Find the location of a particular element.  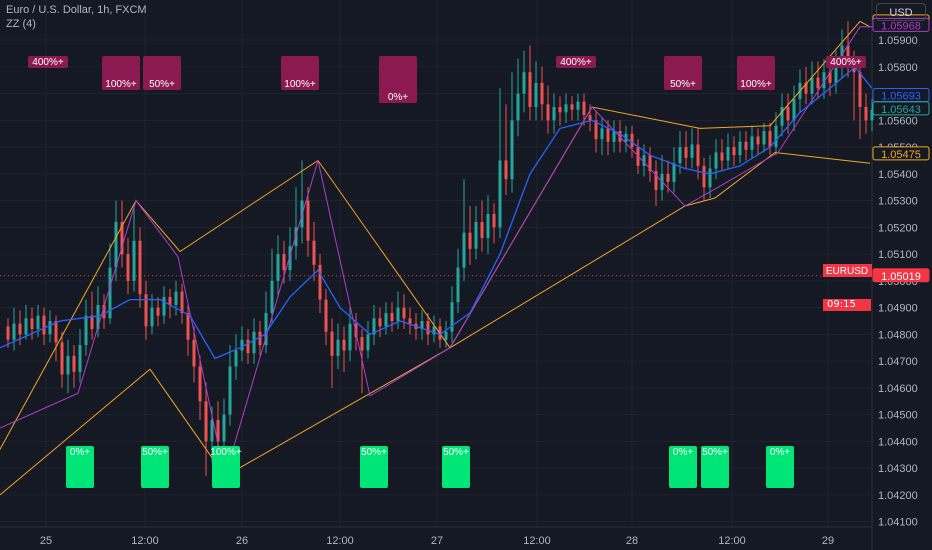

price-axis-label: 1.05693 is located at coordinates (901, 97).